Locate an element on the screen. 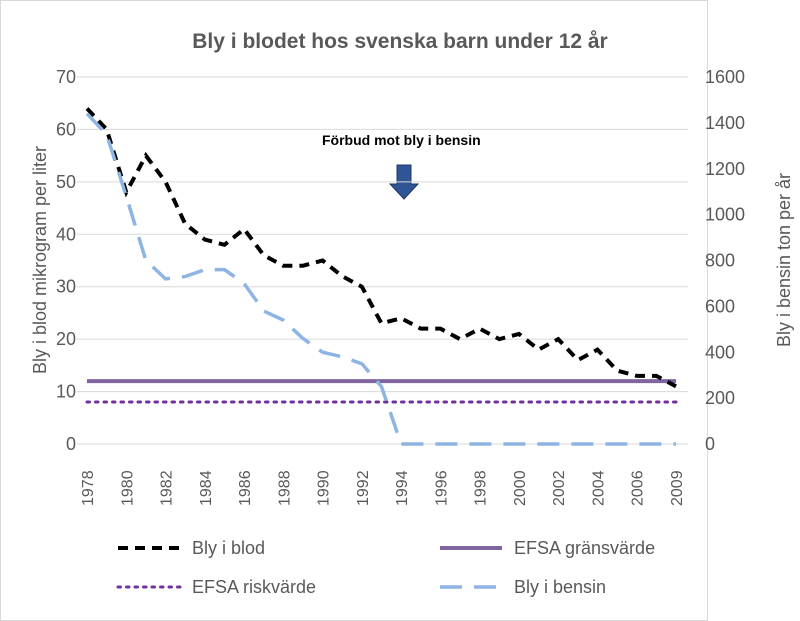 This screenshot has width=800, height=621. annotation: Förbud mot bly i bensin is located at coordinates (401, 140).